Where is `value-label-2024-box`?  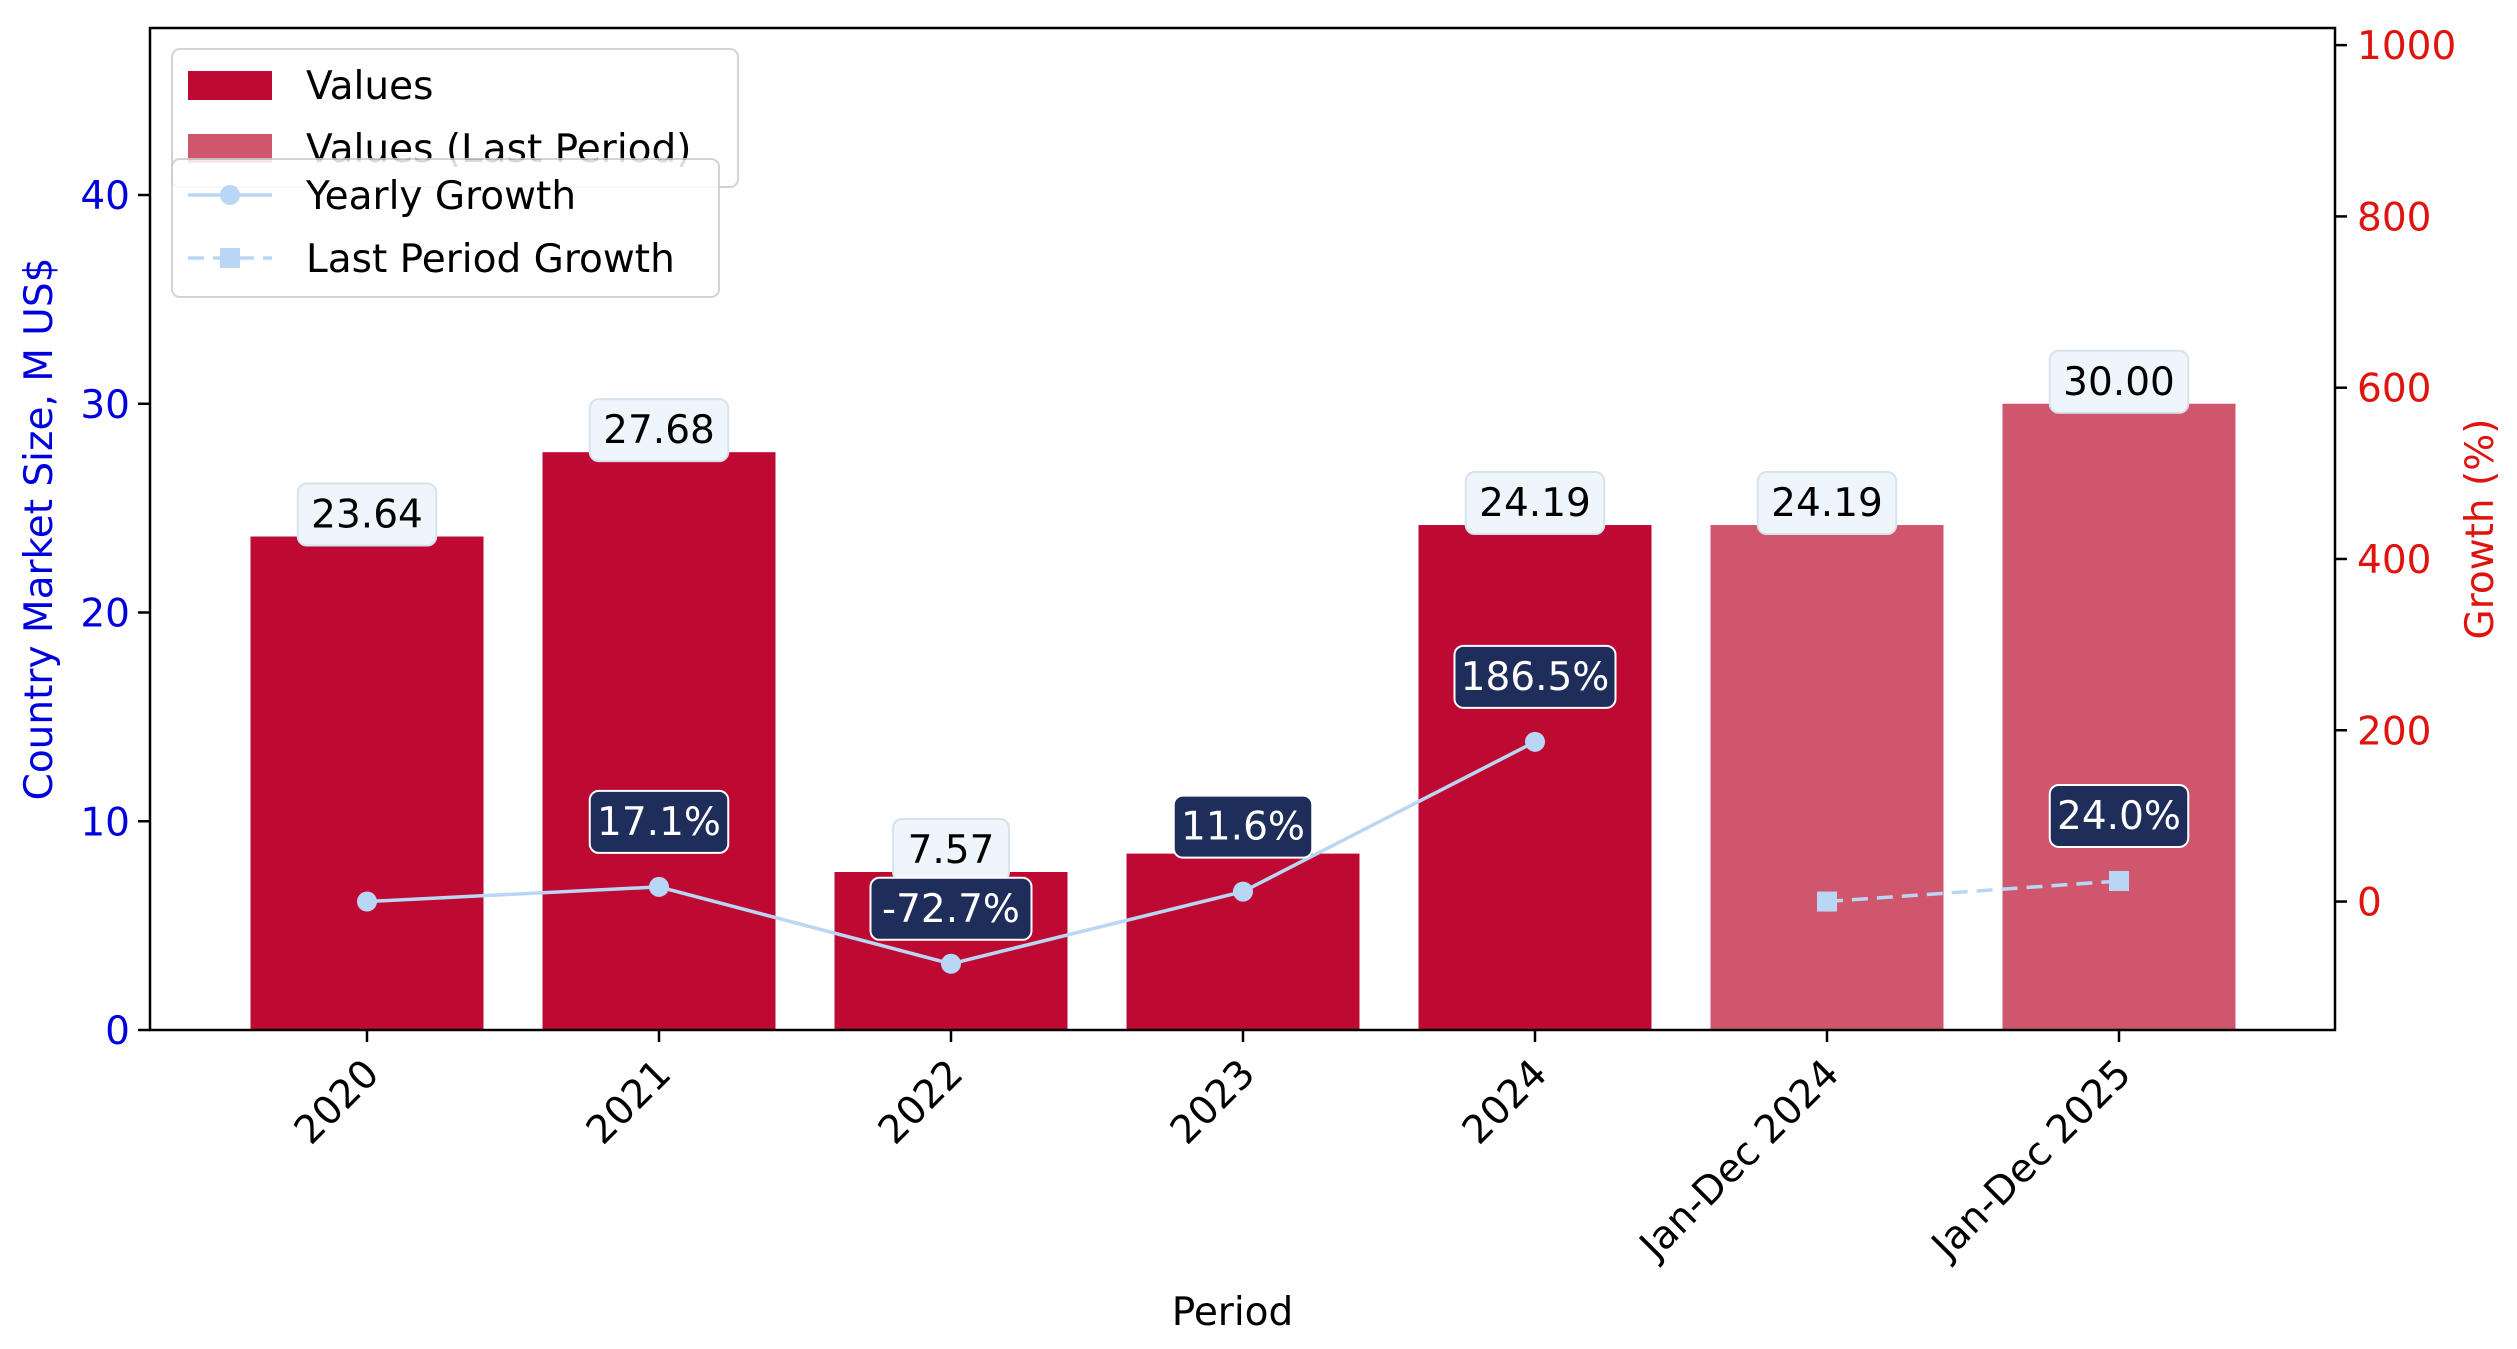
value-label-2024-box is located at coordinates (1535, 503).